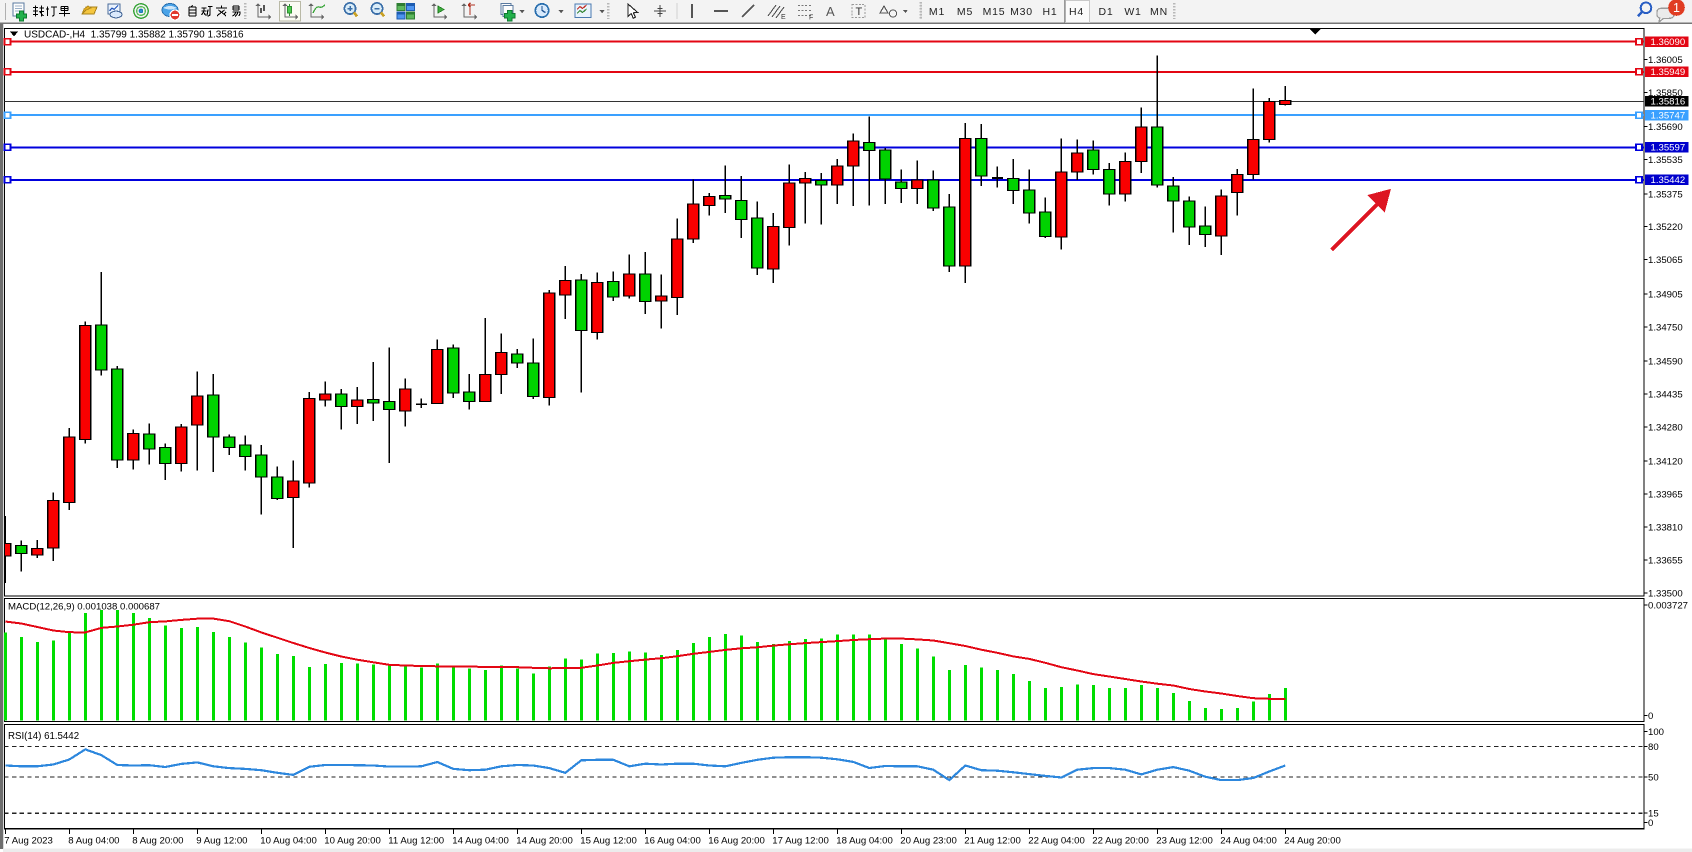  Describe the element at coordinates (352, 841) in the screenshot. I see `svg-text: 10 Aug 20:00` at that location.